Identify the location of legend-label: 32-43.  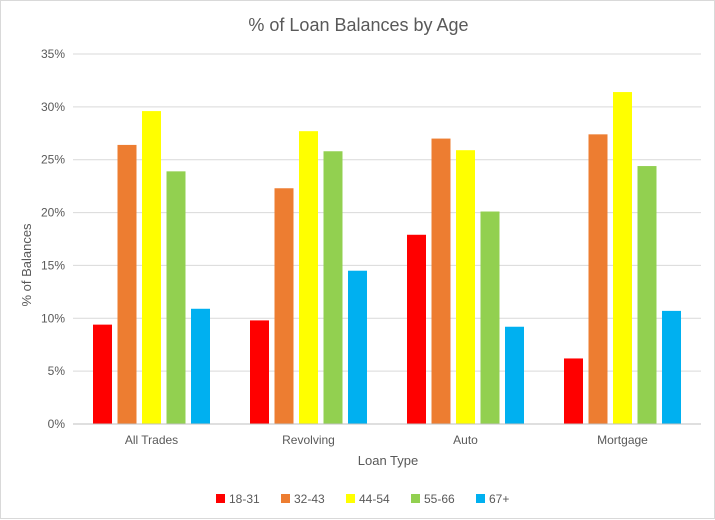
(309, 499).